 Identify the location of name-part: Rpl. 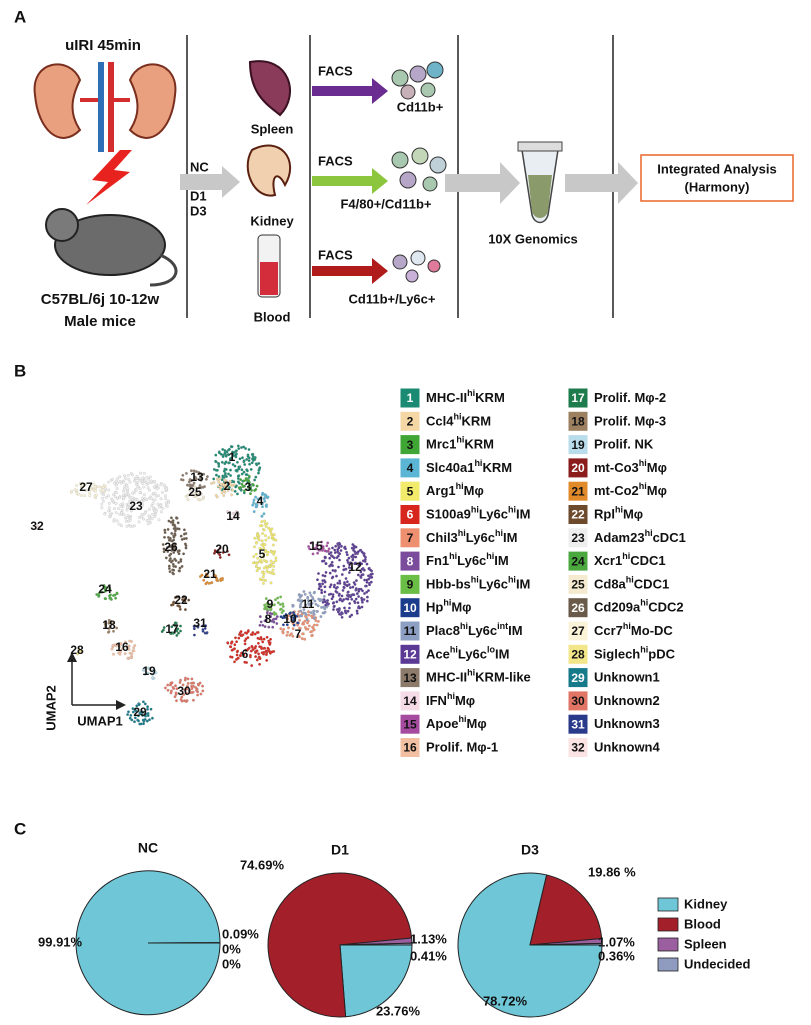
(604, 514).